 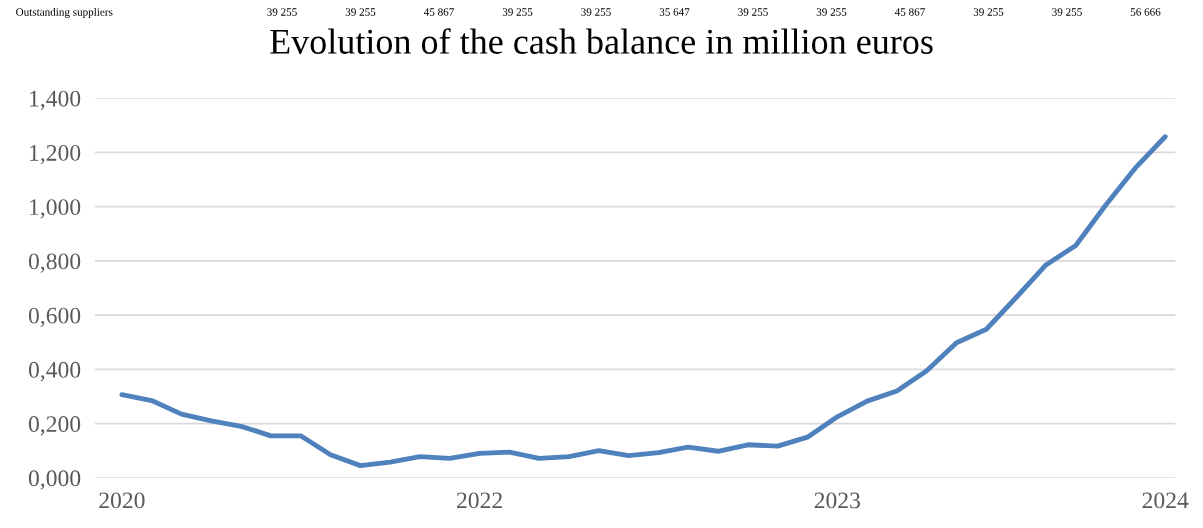 What do you see at coordinates (674, 12) in the screenshot?
I see `text: 35 647` at bounding box center [674, 12].